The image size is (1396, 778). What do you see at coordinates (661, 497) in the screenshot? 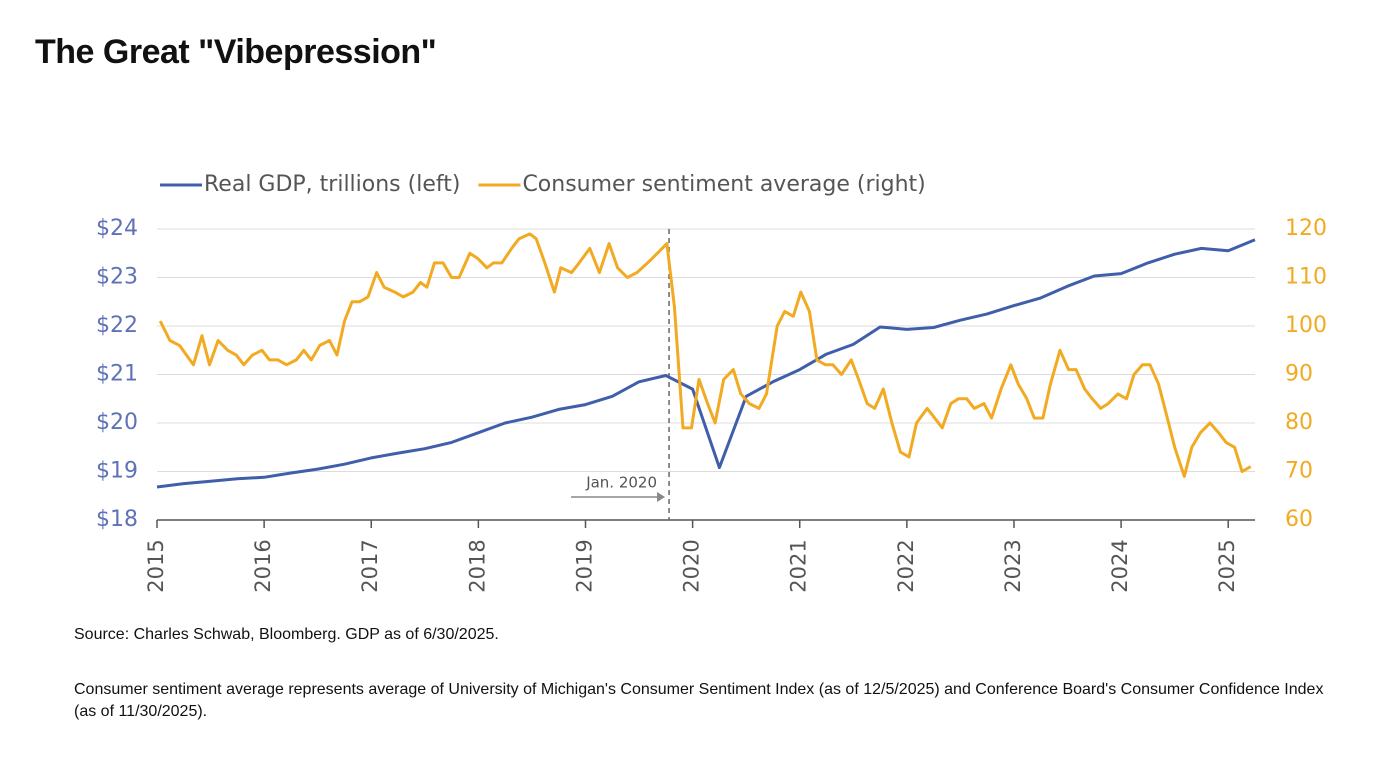
I see `annotation-arrowhead` at bounding box center [661, 497].